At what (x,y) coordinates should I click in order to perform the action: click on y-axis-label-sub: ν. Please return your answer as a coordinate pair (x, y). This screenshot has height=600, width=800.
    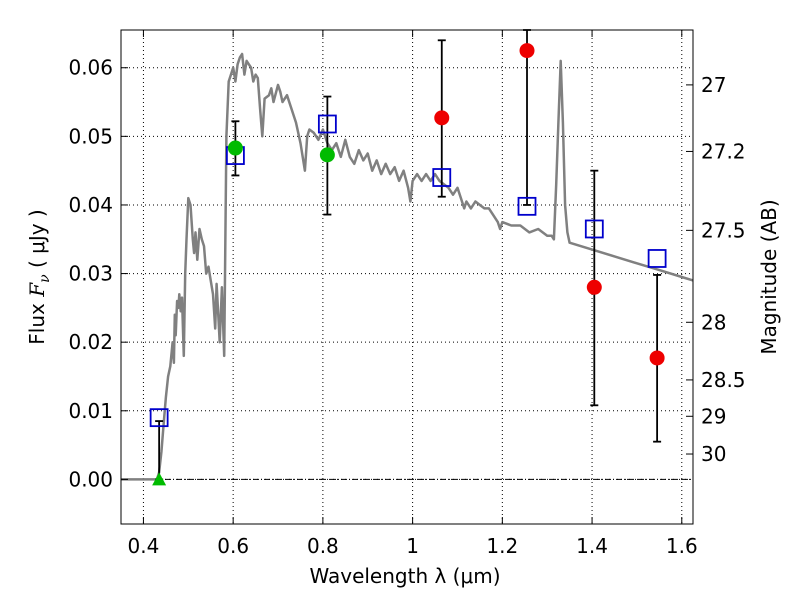
    Looking at the image, I should click on (45, 278).